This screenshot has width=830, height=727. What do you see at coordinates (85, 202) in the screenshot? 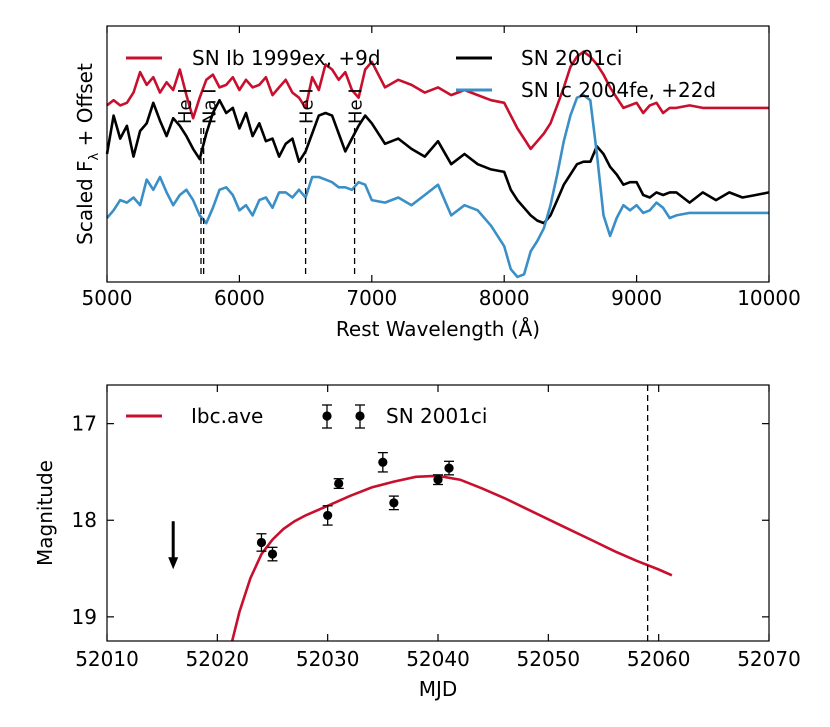
I see `y-label-main: Scaled F` at bounding box center [85, 202].